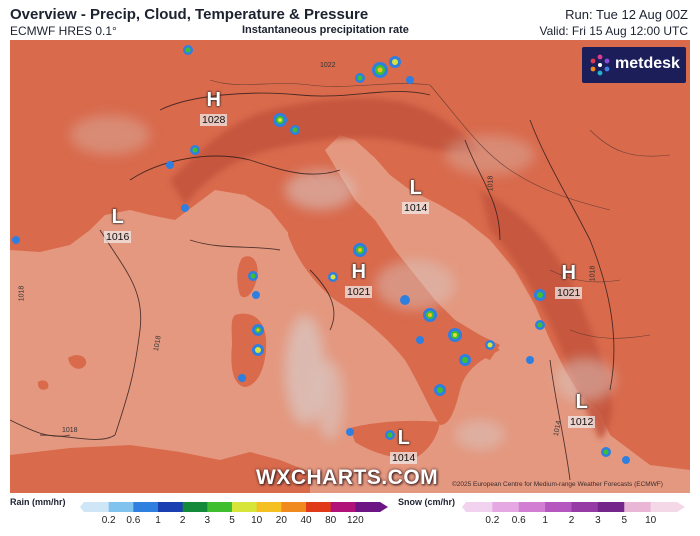  Describe the element at coordinates (613, 31) in the screenshot. I see `valid-time: Valid: Fri 15 Aug 12:00 UTC` at that location.